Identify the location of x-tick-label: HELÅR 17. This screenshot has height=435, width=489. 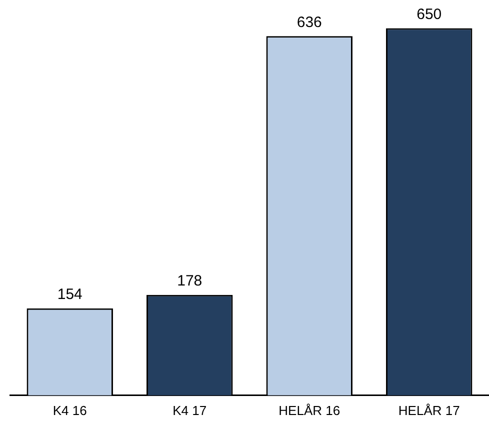
(429, 410).